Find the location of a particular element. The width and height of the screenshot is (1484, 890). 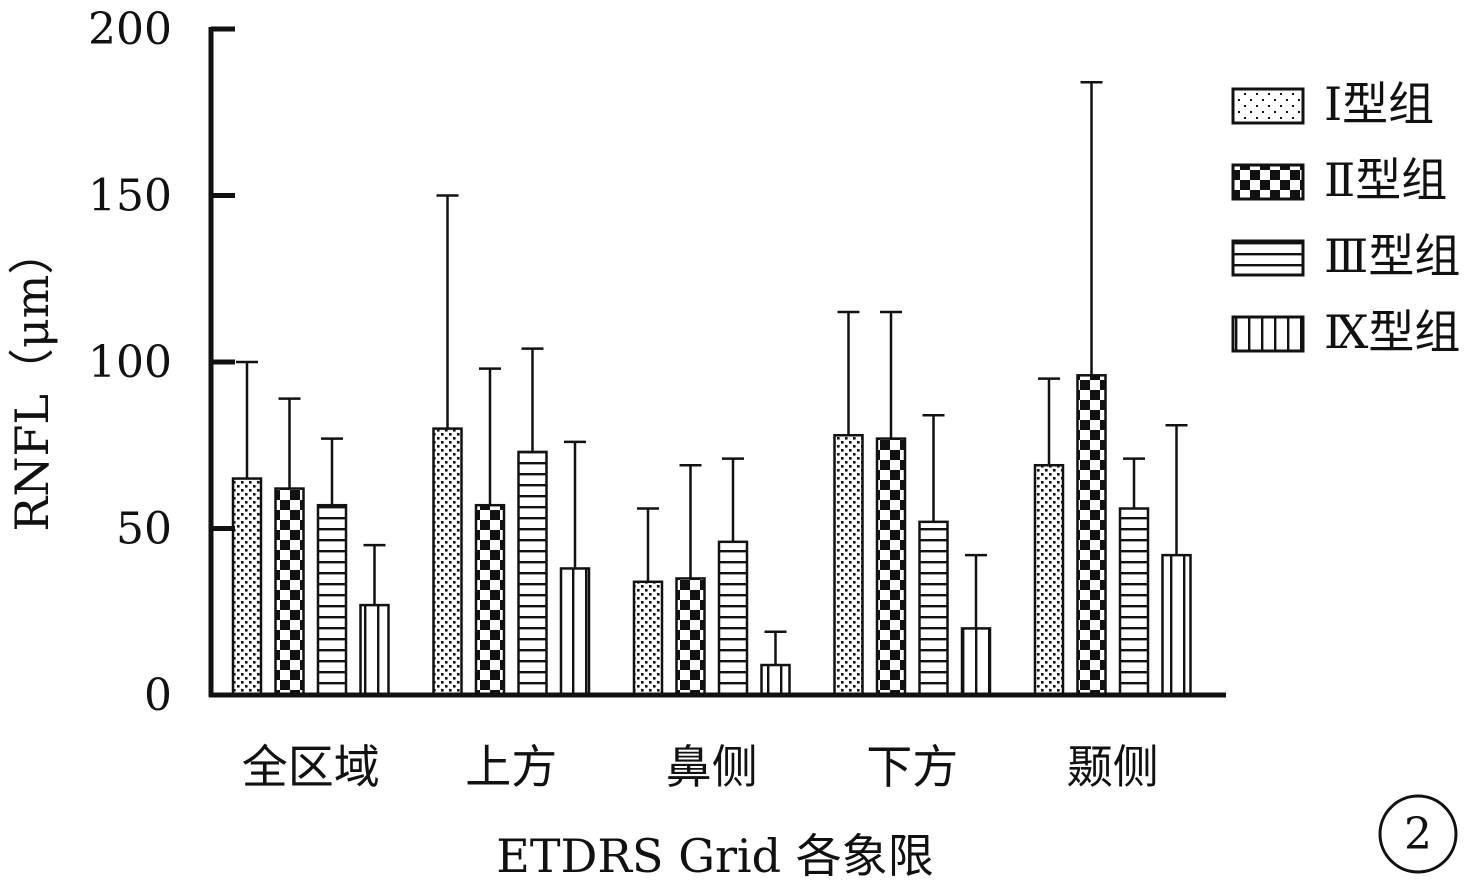

x-category-label-4: 颞侧 is located at coordinates (1113, 767).